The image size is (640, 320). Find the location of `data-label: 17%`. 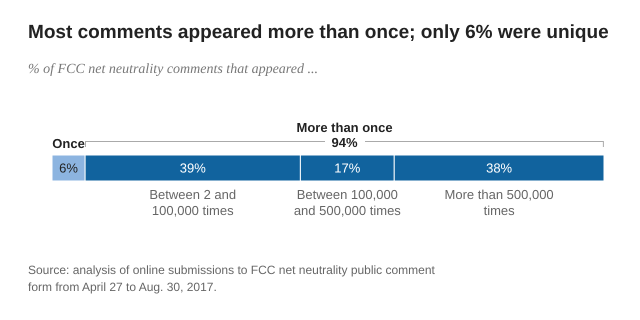

data-label: 17% is located at coordinates (347, 168).